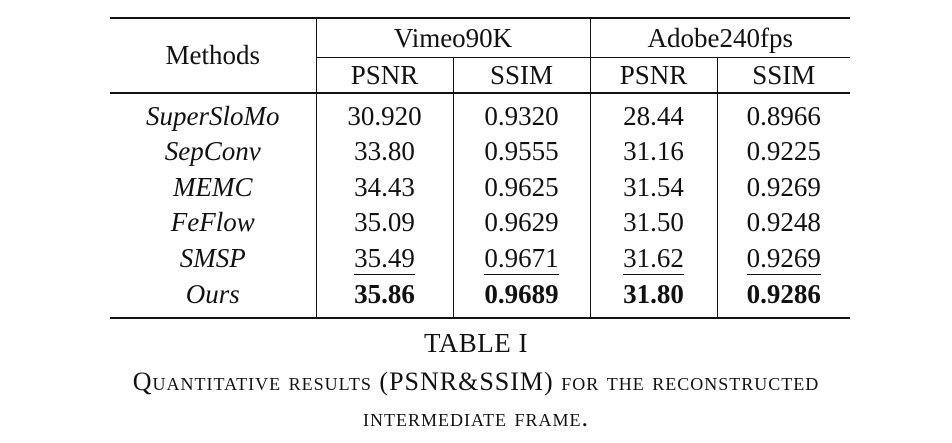  What do you see at coordinates (654, 113) in the screenshot?
I see `metric-value: 28.44` at bounding box center [654, 113].